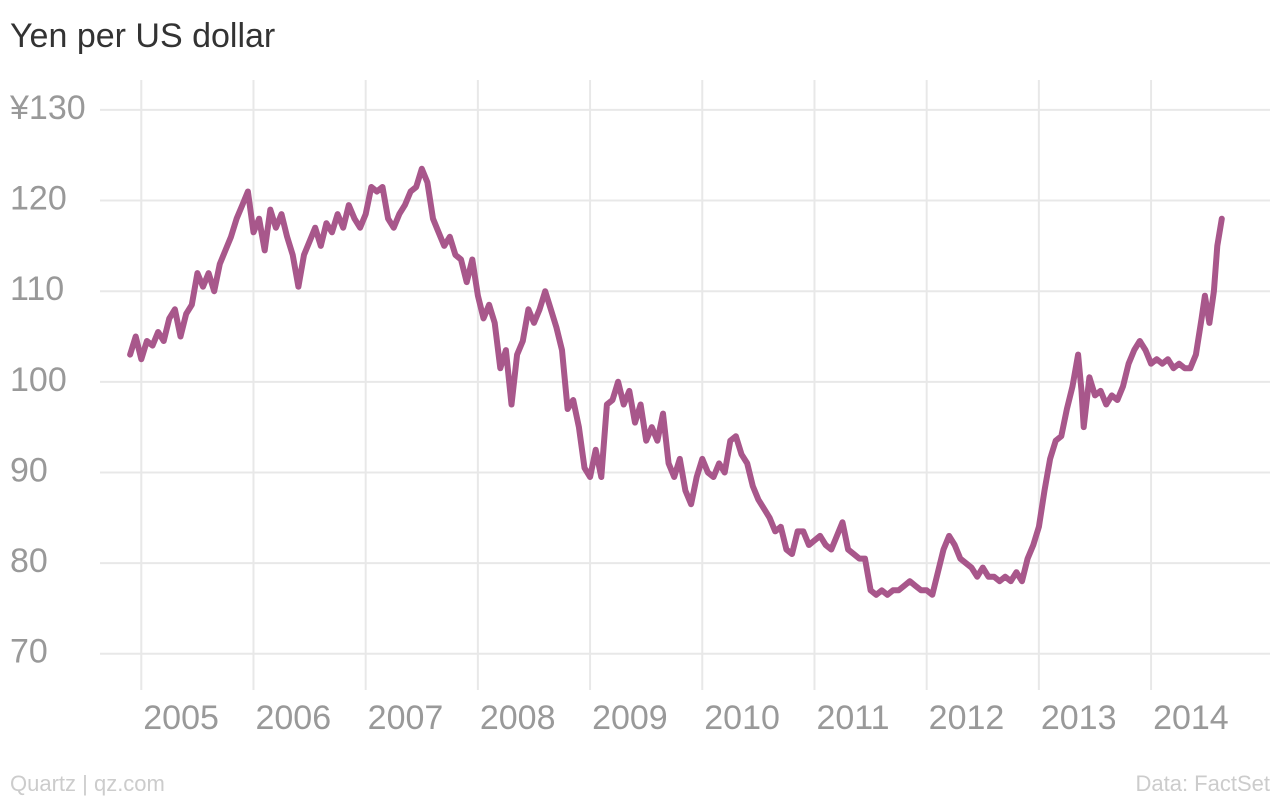 Image resolution: width=1280 pixels, height=805 pixels. What do you see at coordinates (29, 561) in the screenshot?
I see `y-tick-label: 80` at bounding box center [29, 561].